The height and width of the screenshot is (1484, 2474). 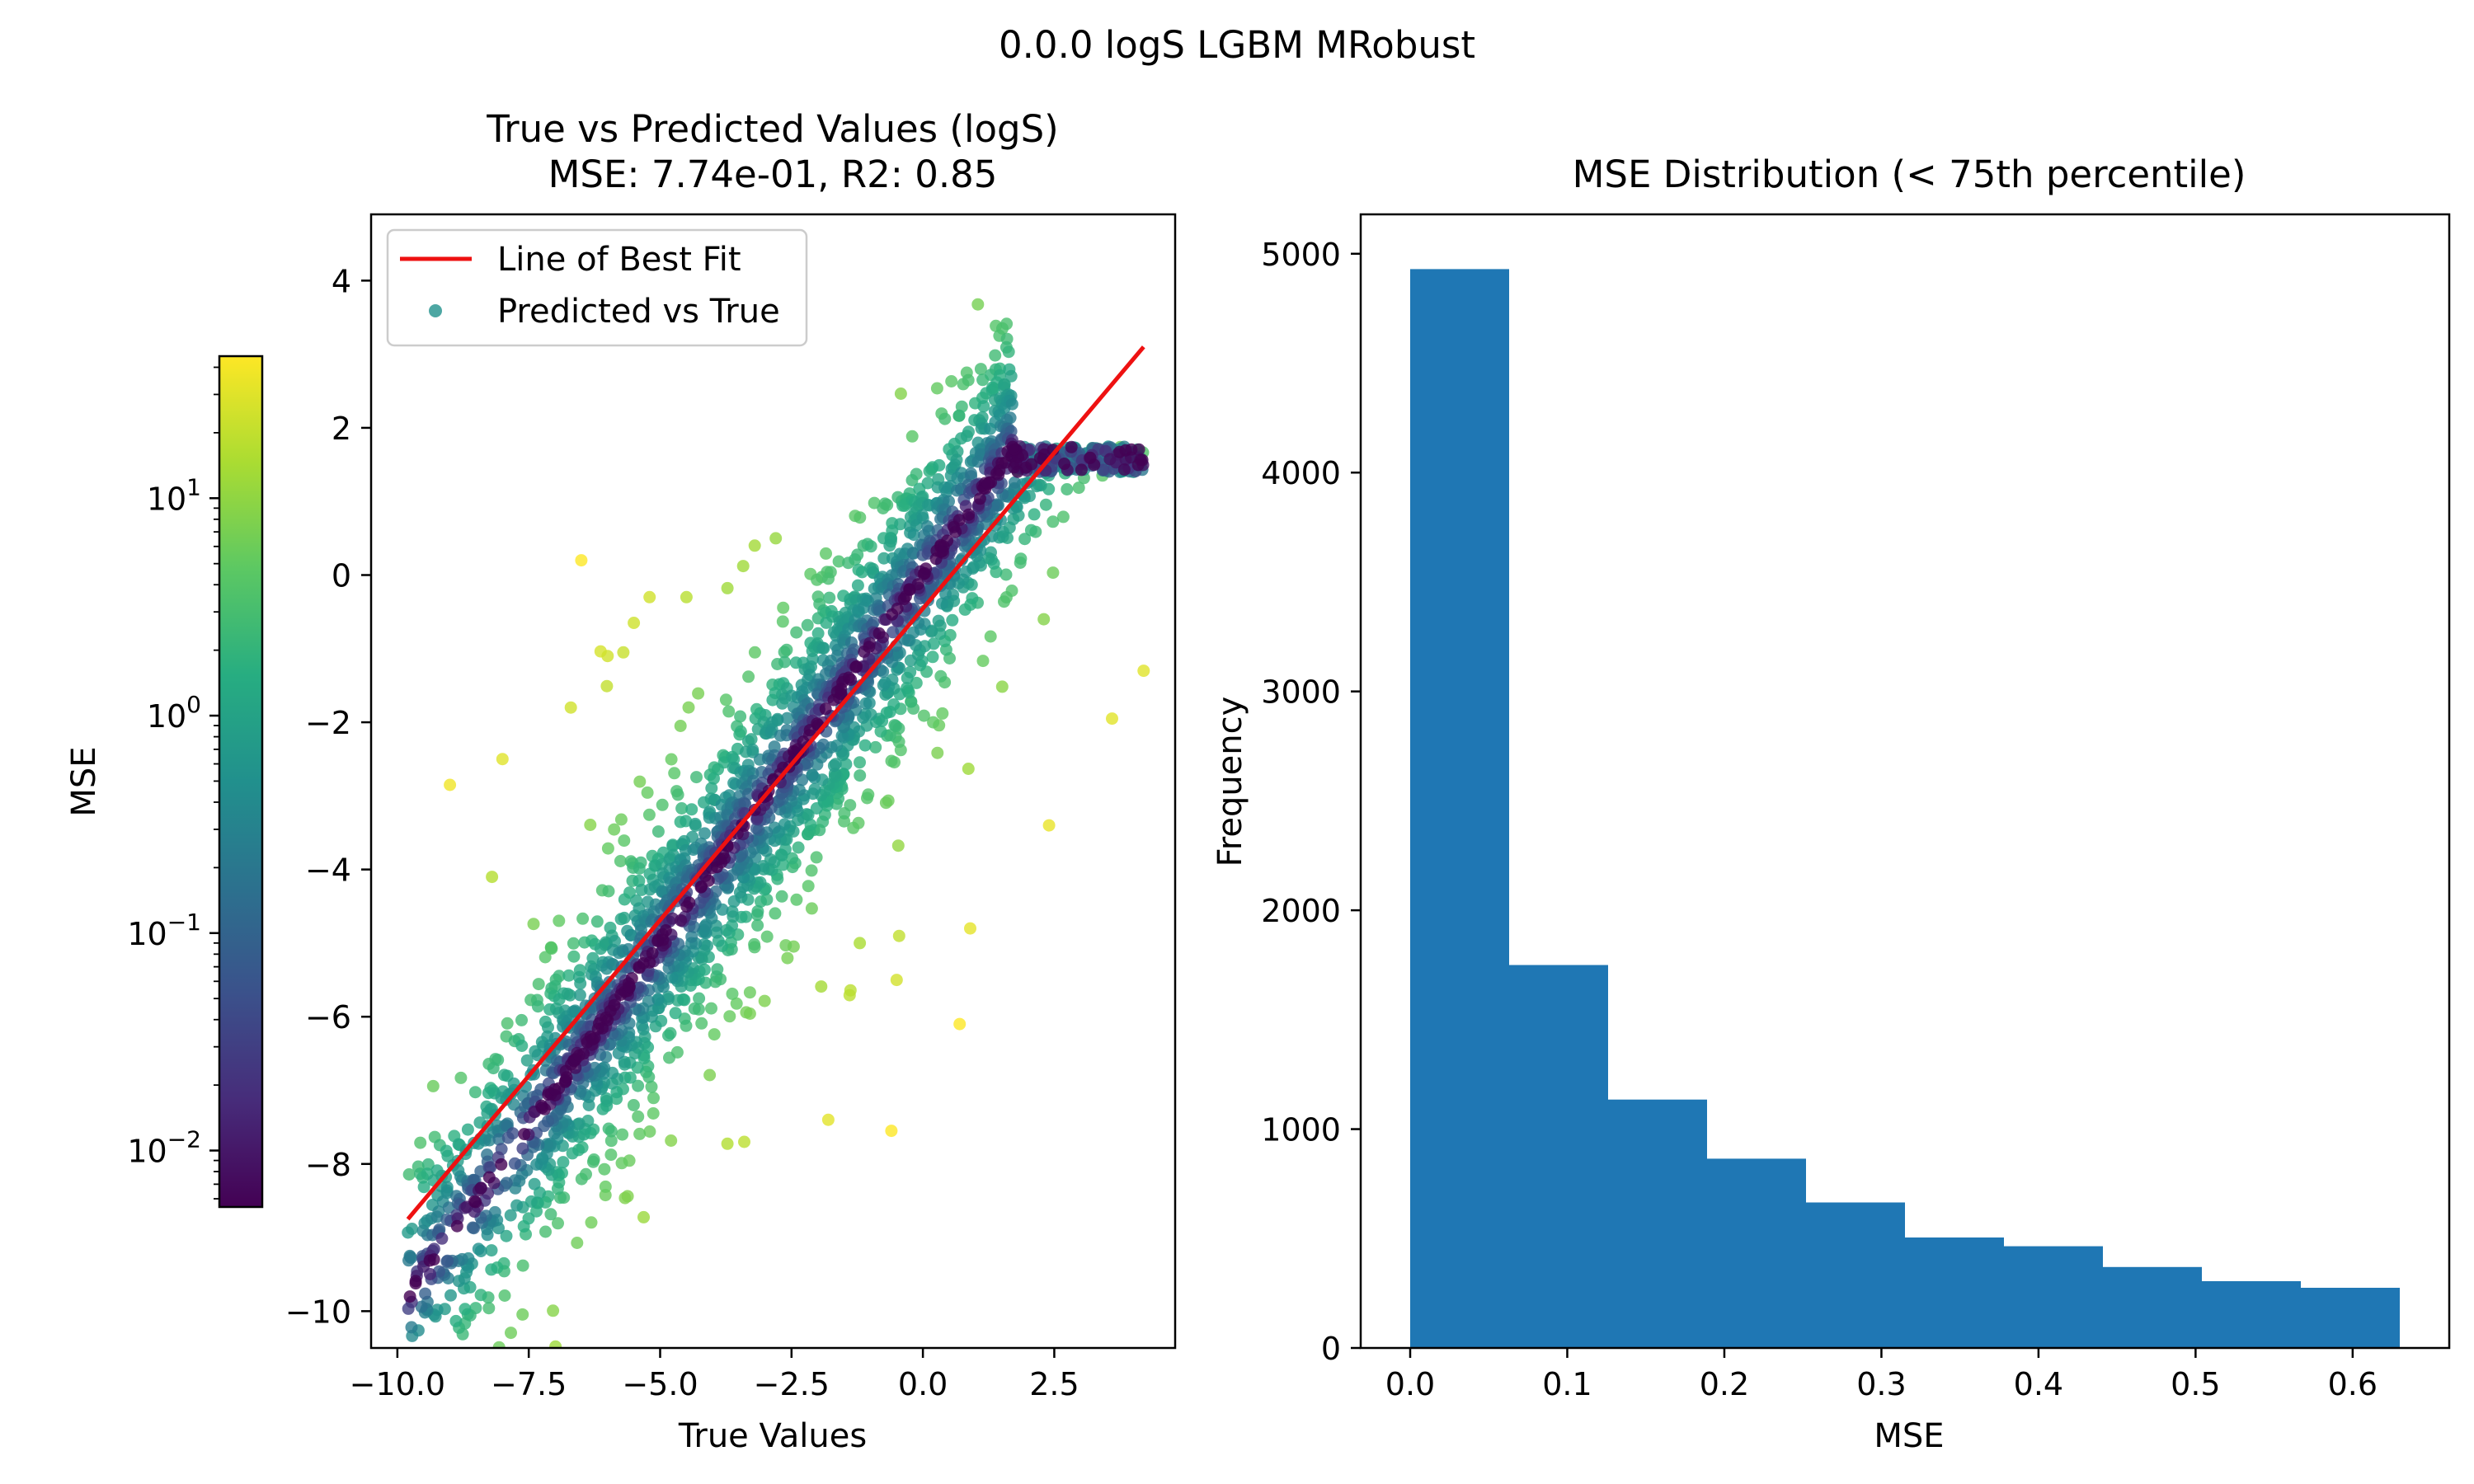 I want to click on legend: Line of Best Fit Predicted vs True, so click(x=597, y=287).